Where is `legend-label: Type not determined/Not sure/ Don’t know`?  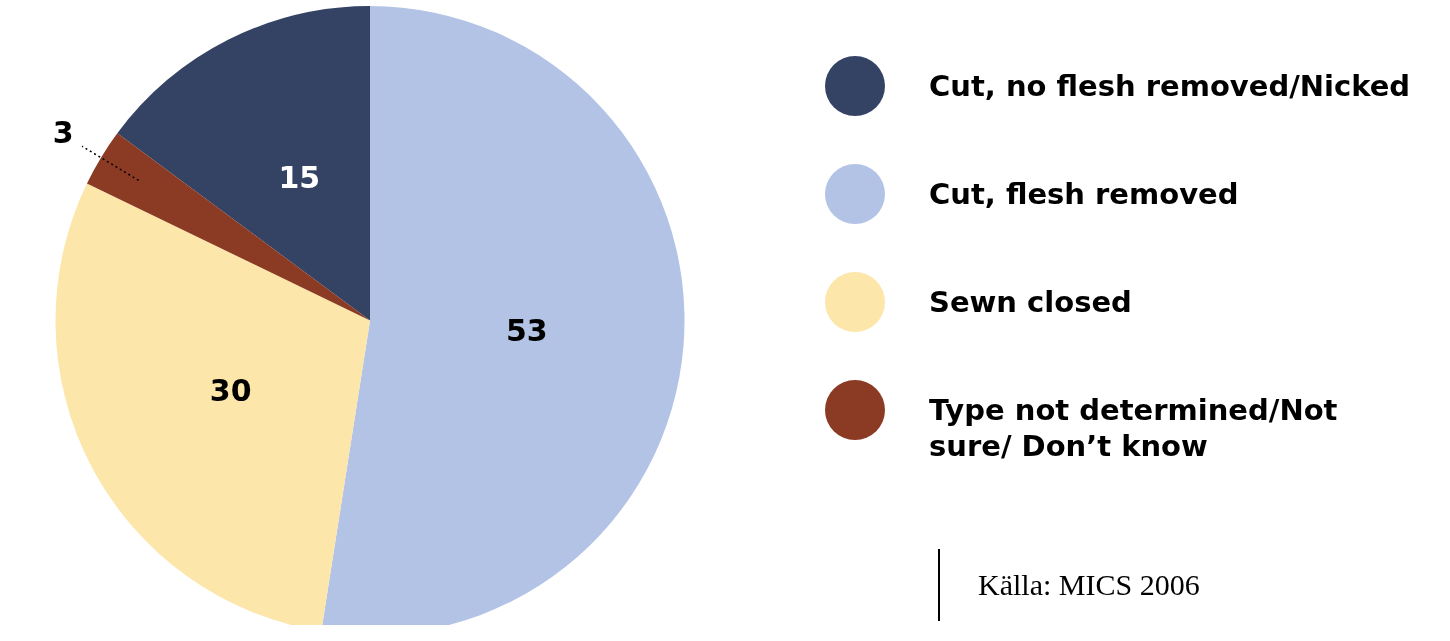
legend-label: Type not determined/Not sure/ Don’t know is located at coordinates (1134, 428).